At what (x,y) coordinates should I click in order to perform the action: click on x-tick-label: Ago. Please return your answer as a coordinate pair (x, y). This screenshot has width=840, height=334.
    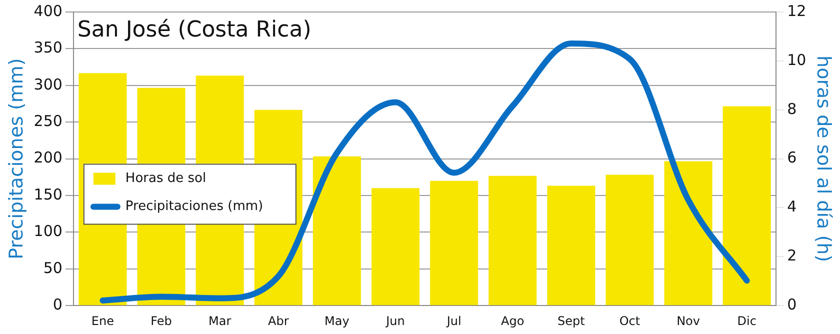
    Looking at the image, I should click on (512, 321).